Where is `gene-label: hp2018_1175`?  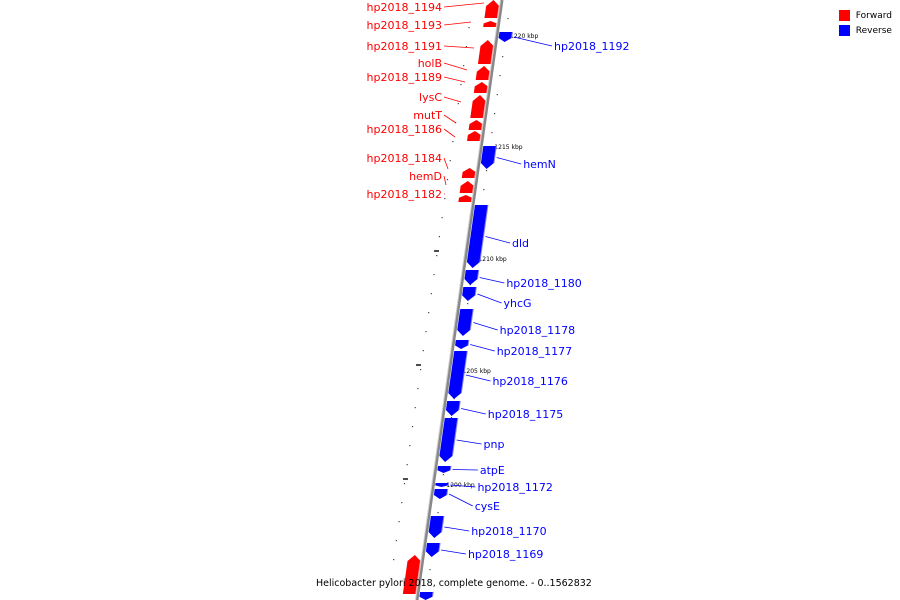 gene-label: hp2018_1175 is located at coordinates (525, 414).